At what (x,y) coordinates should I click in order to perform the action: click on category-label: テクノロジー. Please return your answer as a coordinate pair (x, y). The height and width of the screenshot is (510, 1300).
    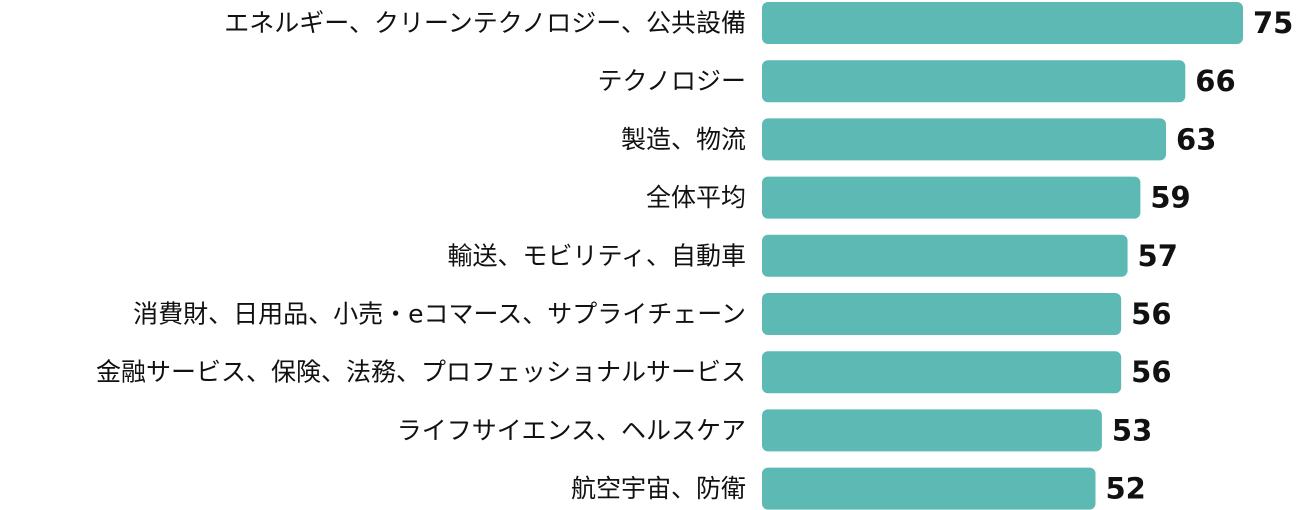
    Looking at the image, I should click on (671, 81).